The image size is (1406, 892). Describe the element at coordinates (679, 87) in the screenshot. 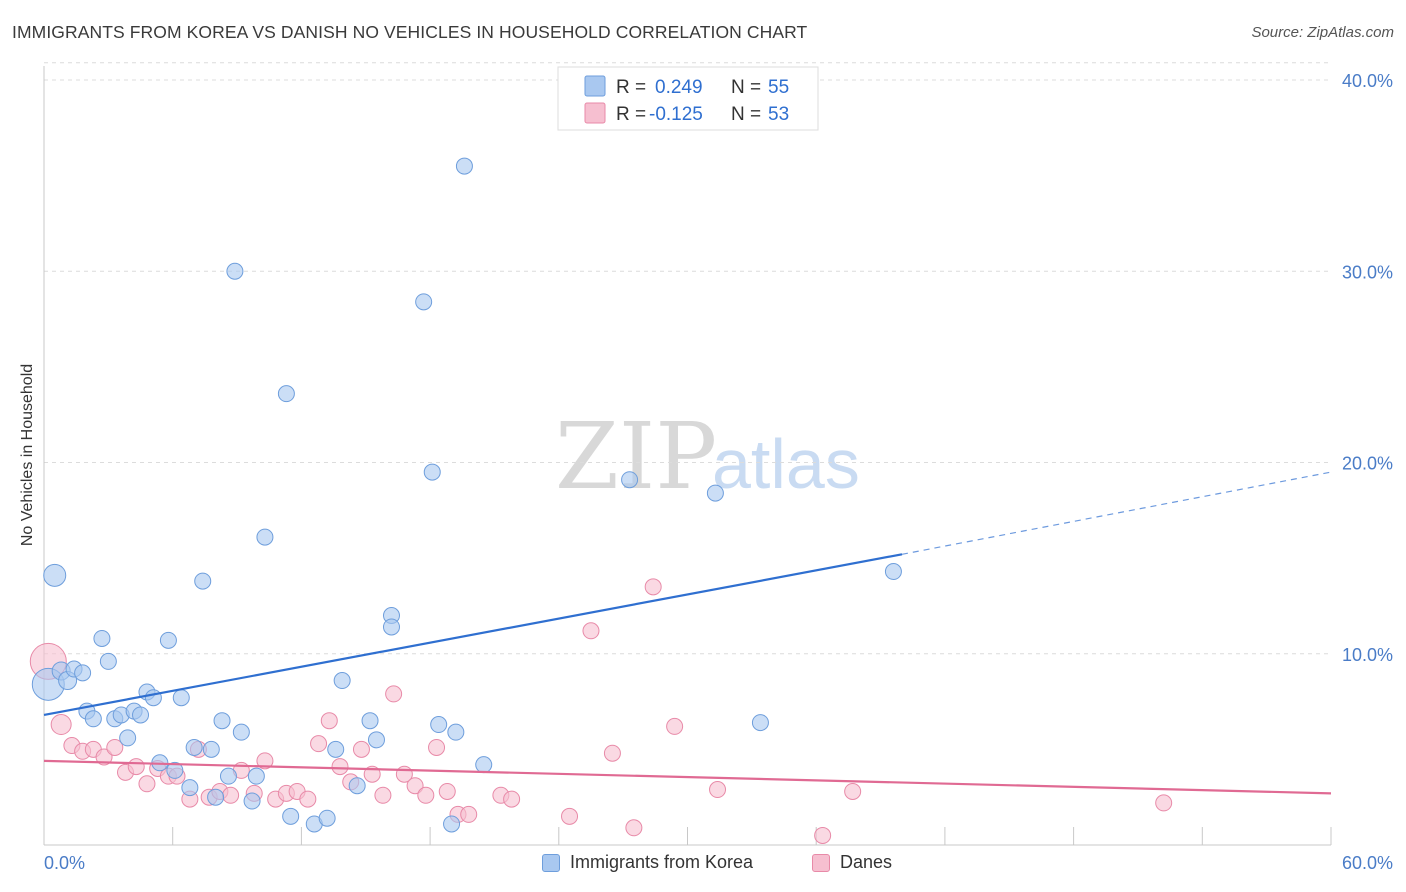

I see `legend-r-value-korea: 0.249` at that location.